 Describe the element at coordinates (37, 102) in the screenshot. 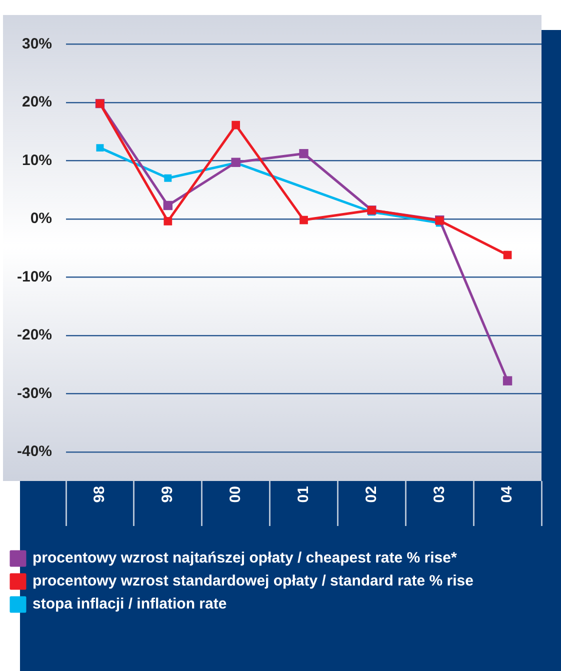

I see `y-tick-label: 20%` at that location.